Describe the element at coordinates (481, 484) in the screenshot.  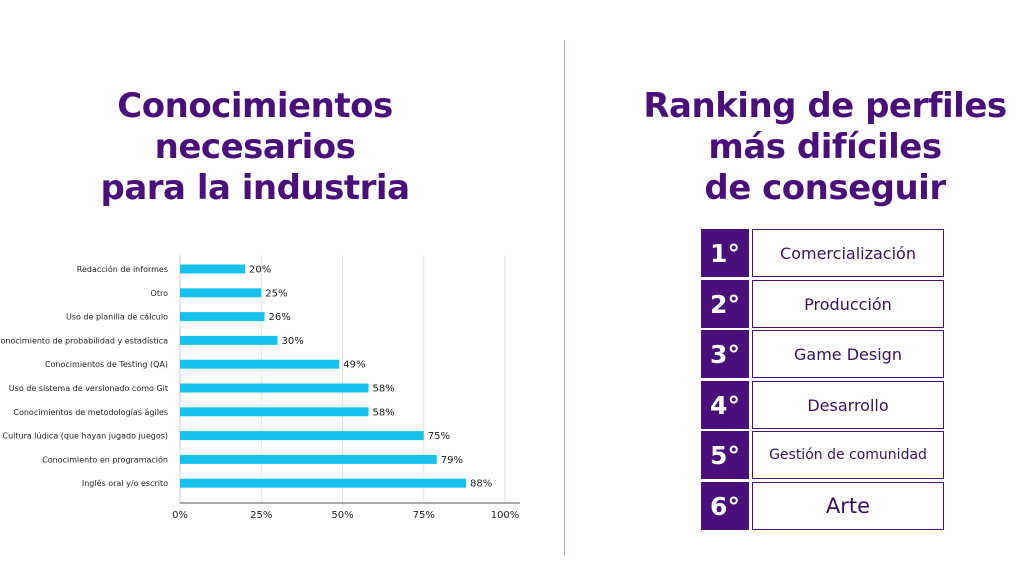
I see `value-label: 88%` at that location.